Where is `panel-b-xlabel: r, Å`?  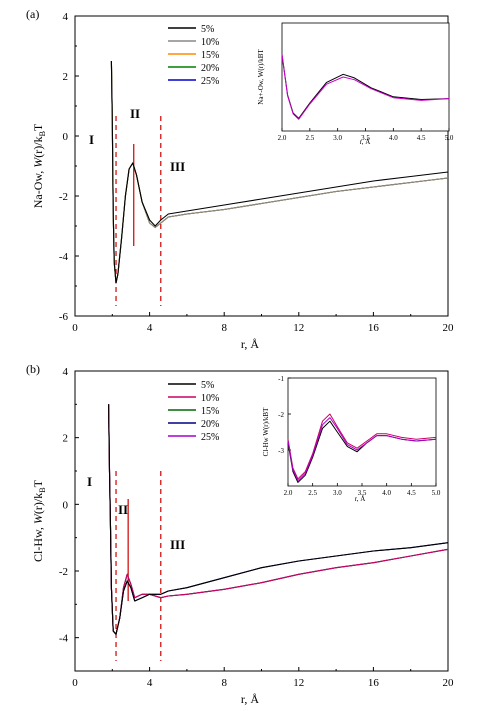 panel-b-xlabel: r, Å is located at coordinates (250, 699).